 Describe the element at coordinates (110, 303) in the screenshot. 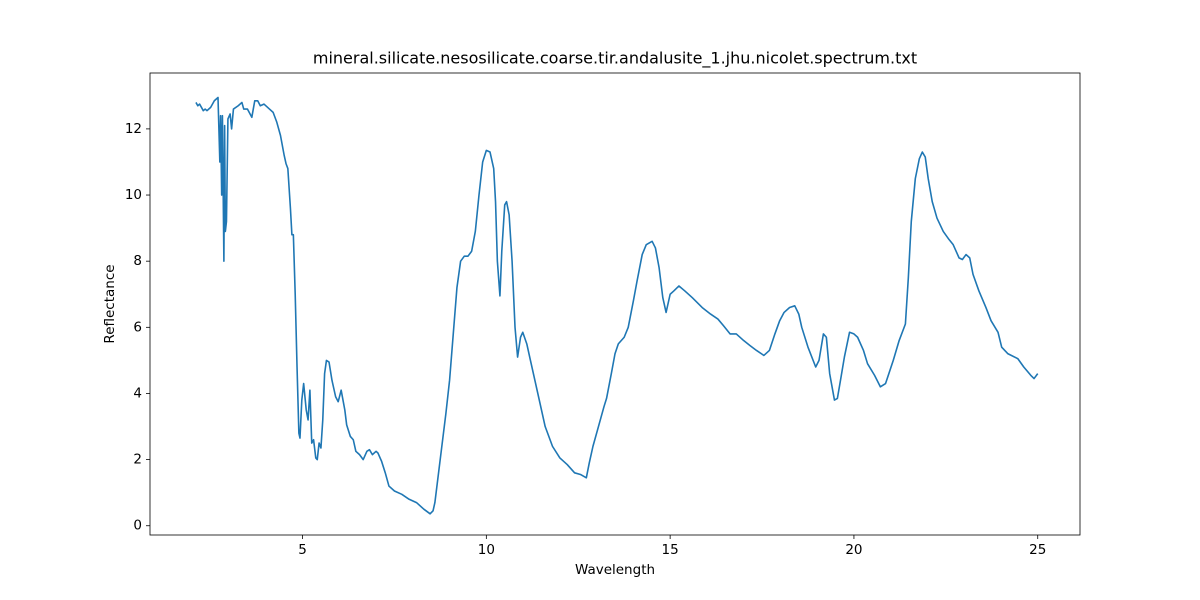

I see `y-axis-label: Reflectance` at that location.